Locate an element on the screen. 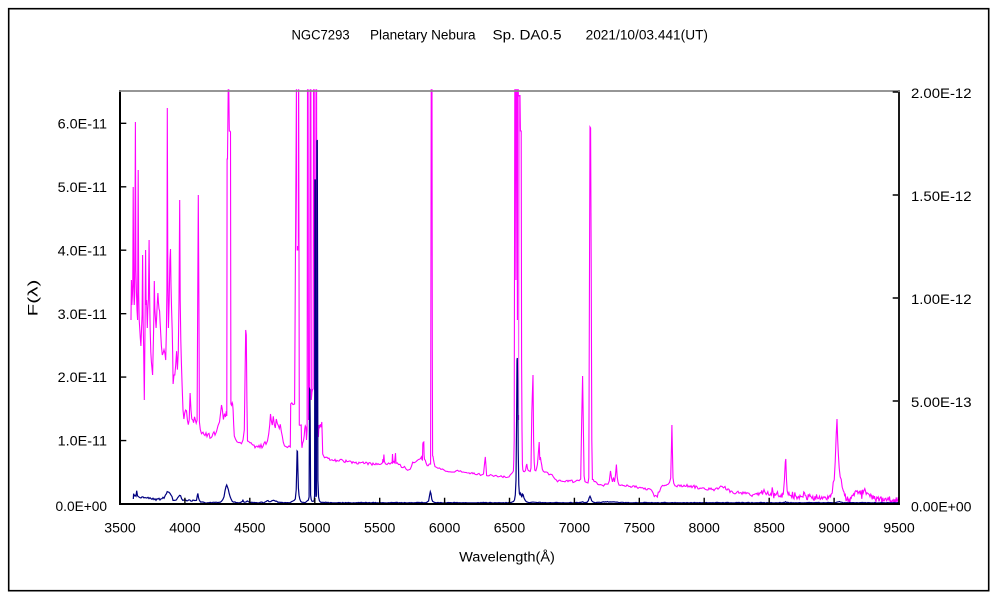 The height and width of the screenshot is (600, 1000). svg-text: 6000 is located at coordinates (445, 529).